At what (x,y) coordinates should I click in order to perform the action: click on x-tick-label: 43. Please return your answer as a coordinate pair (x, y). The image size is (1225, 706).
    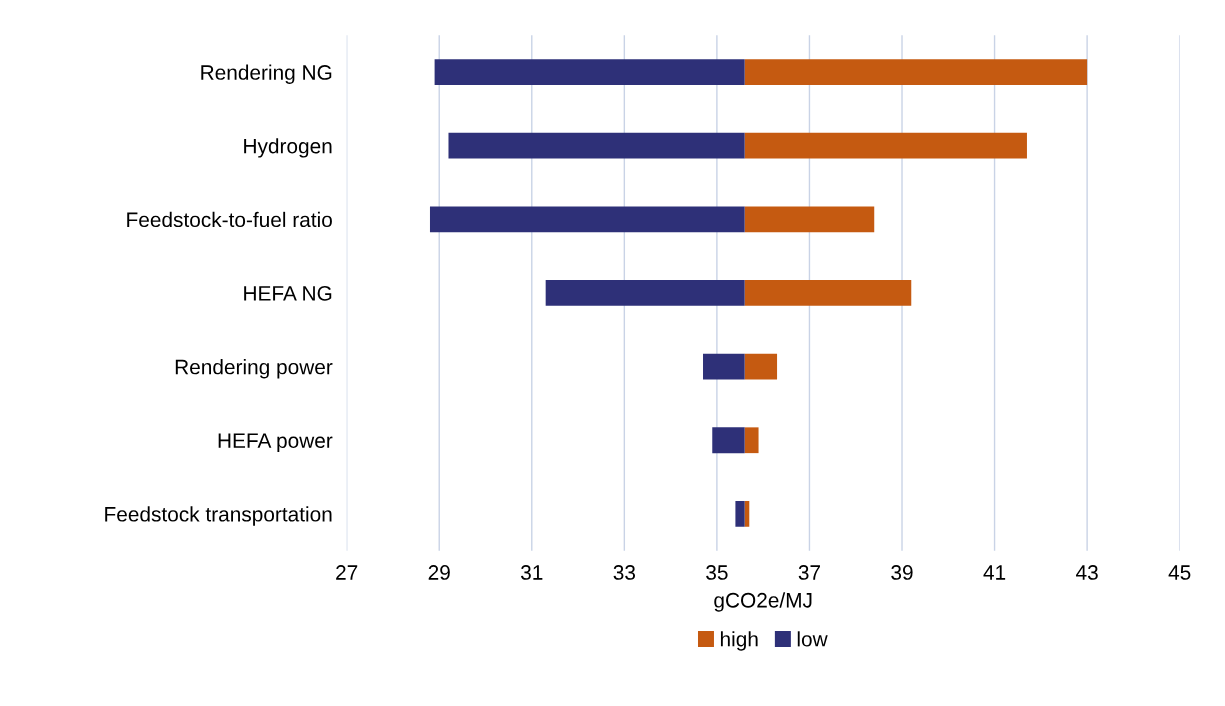
    Looking at the image, I should click on (1087, 572).